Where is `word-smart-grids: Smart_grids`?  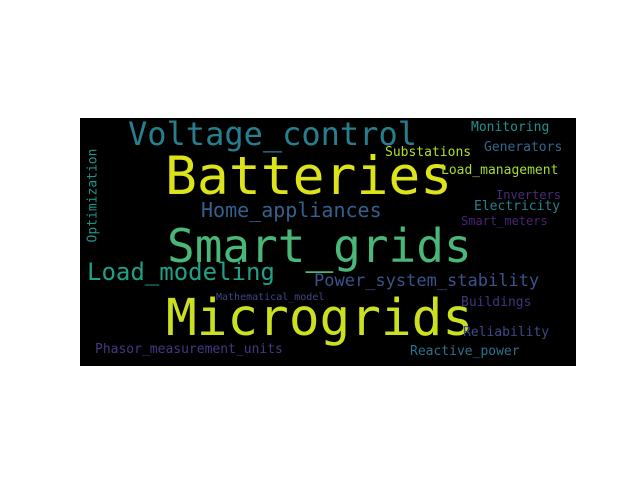 word-smart-grids: Smart_grids is located at coordinates (319, 246).